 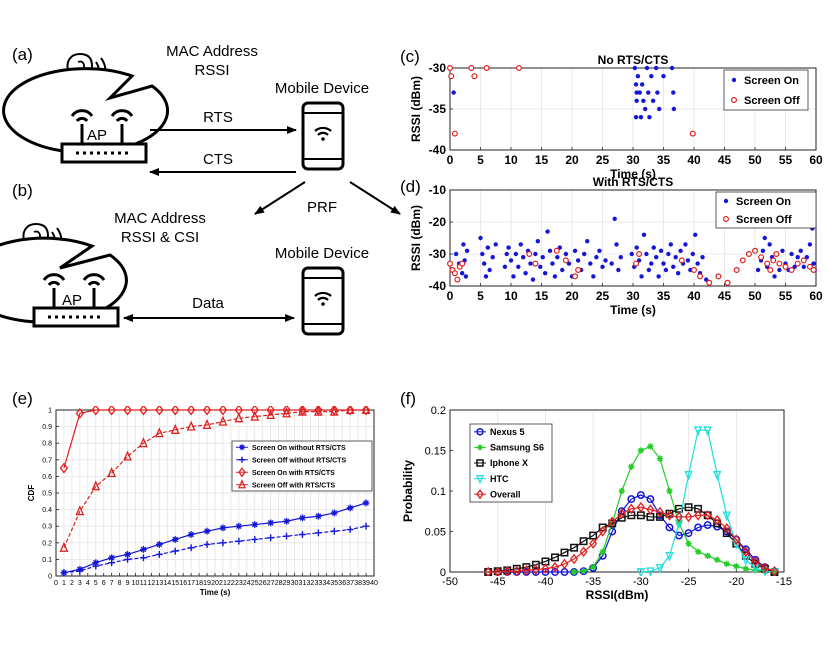 I want to click on x-tick-label: 0, so click(x=56, y=583).